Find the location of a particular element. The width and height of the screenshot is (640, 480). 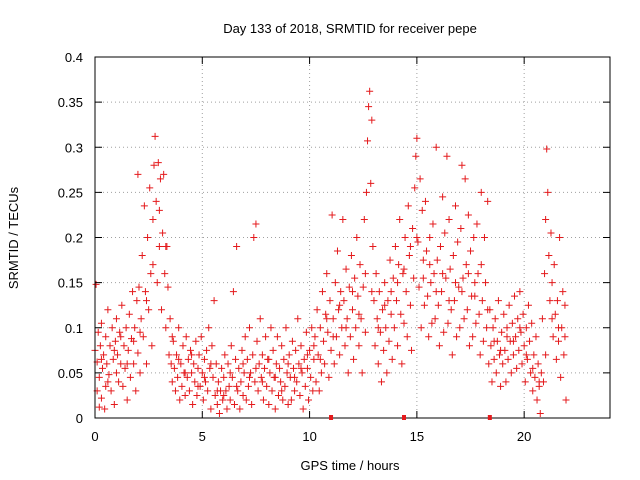

axis-markers is located at coordinates (410, 417).